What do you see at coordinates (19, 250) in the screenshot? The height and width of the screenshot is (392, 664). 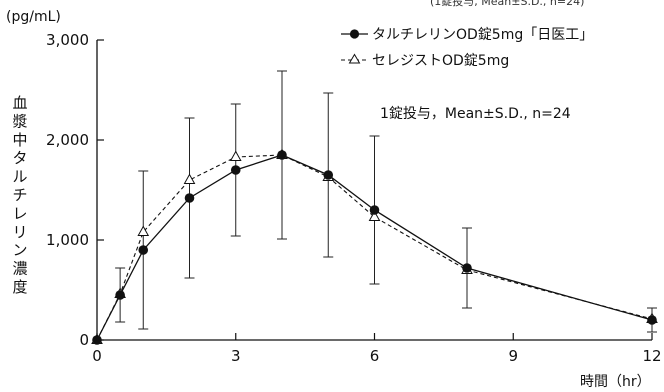 I see `y-axis-label-char: ン` at bounding box center [19, 250].